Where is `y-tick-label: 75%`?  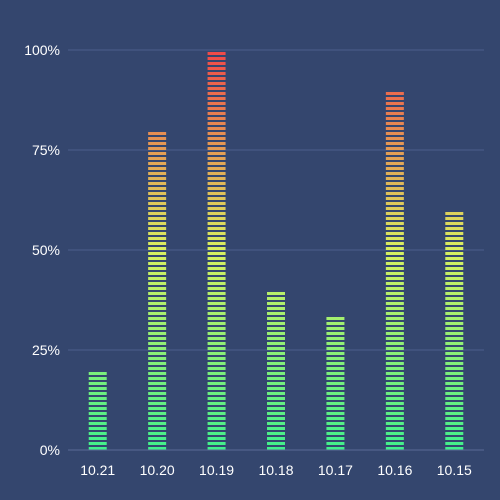 y-tick-label: 75% is located at coordinates (46, 150).